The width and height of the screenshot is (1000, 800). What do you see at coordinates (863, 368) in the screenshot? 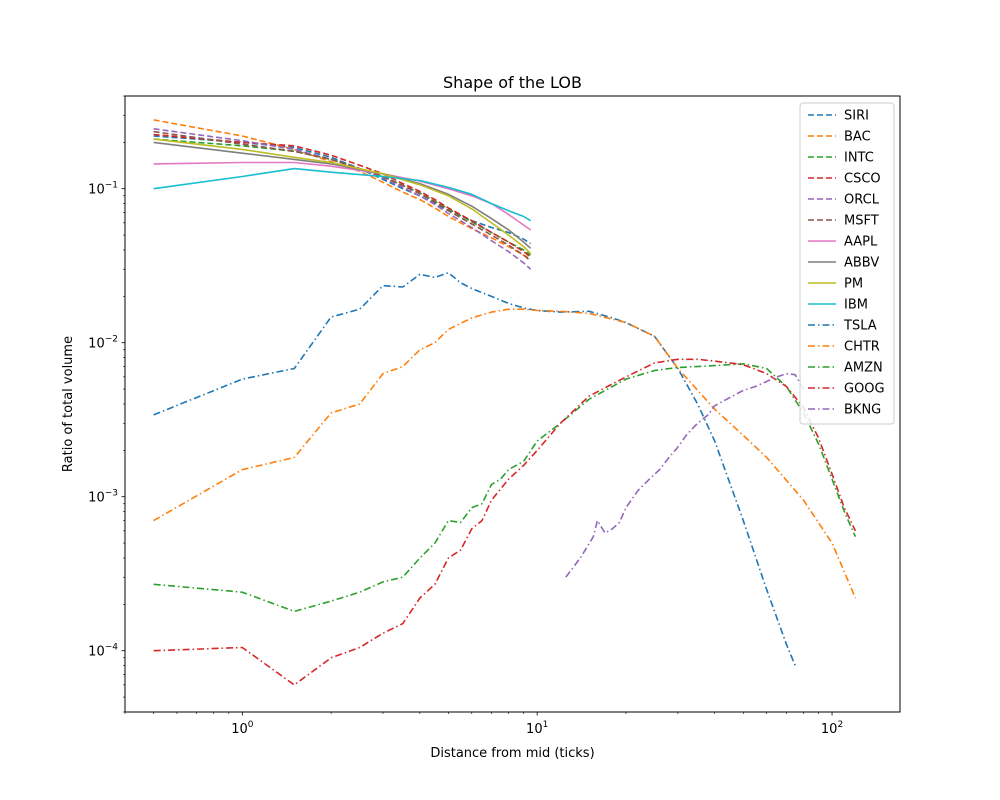
I see `legend-label-amzn: AMZN` at bounding box center [863, 368].